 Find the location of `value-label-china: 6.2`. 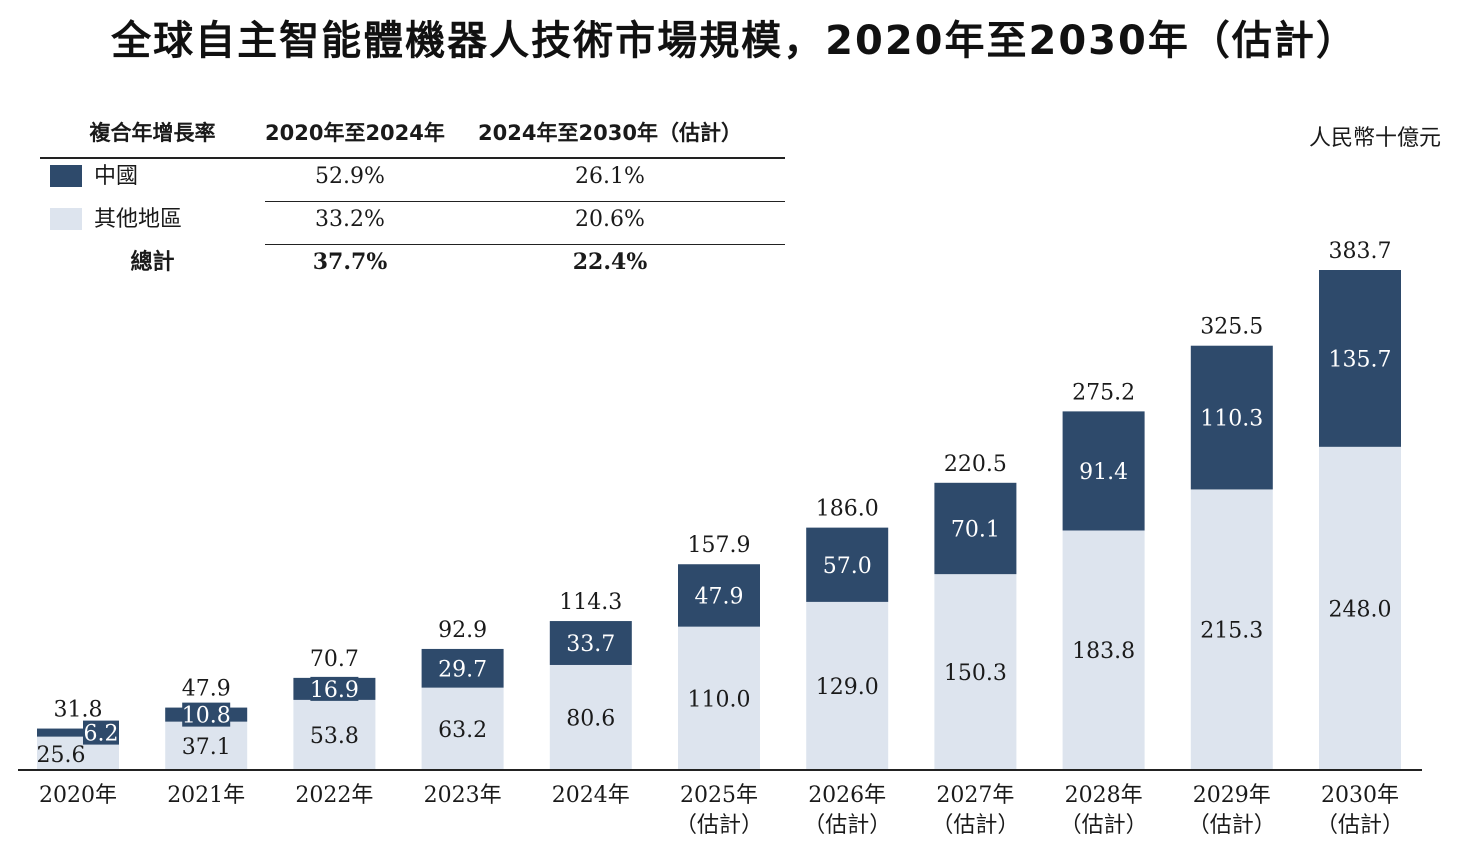

value-label-china: 6.2 is located at coordinates (101, 734).